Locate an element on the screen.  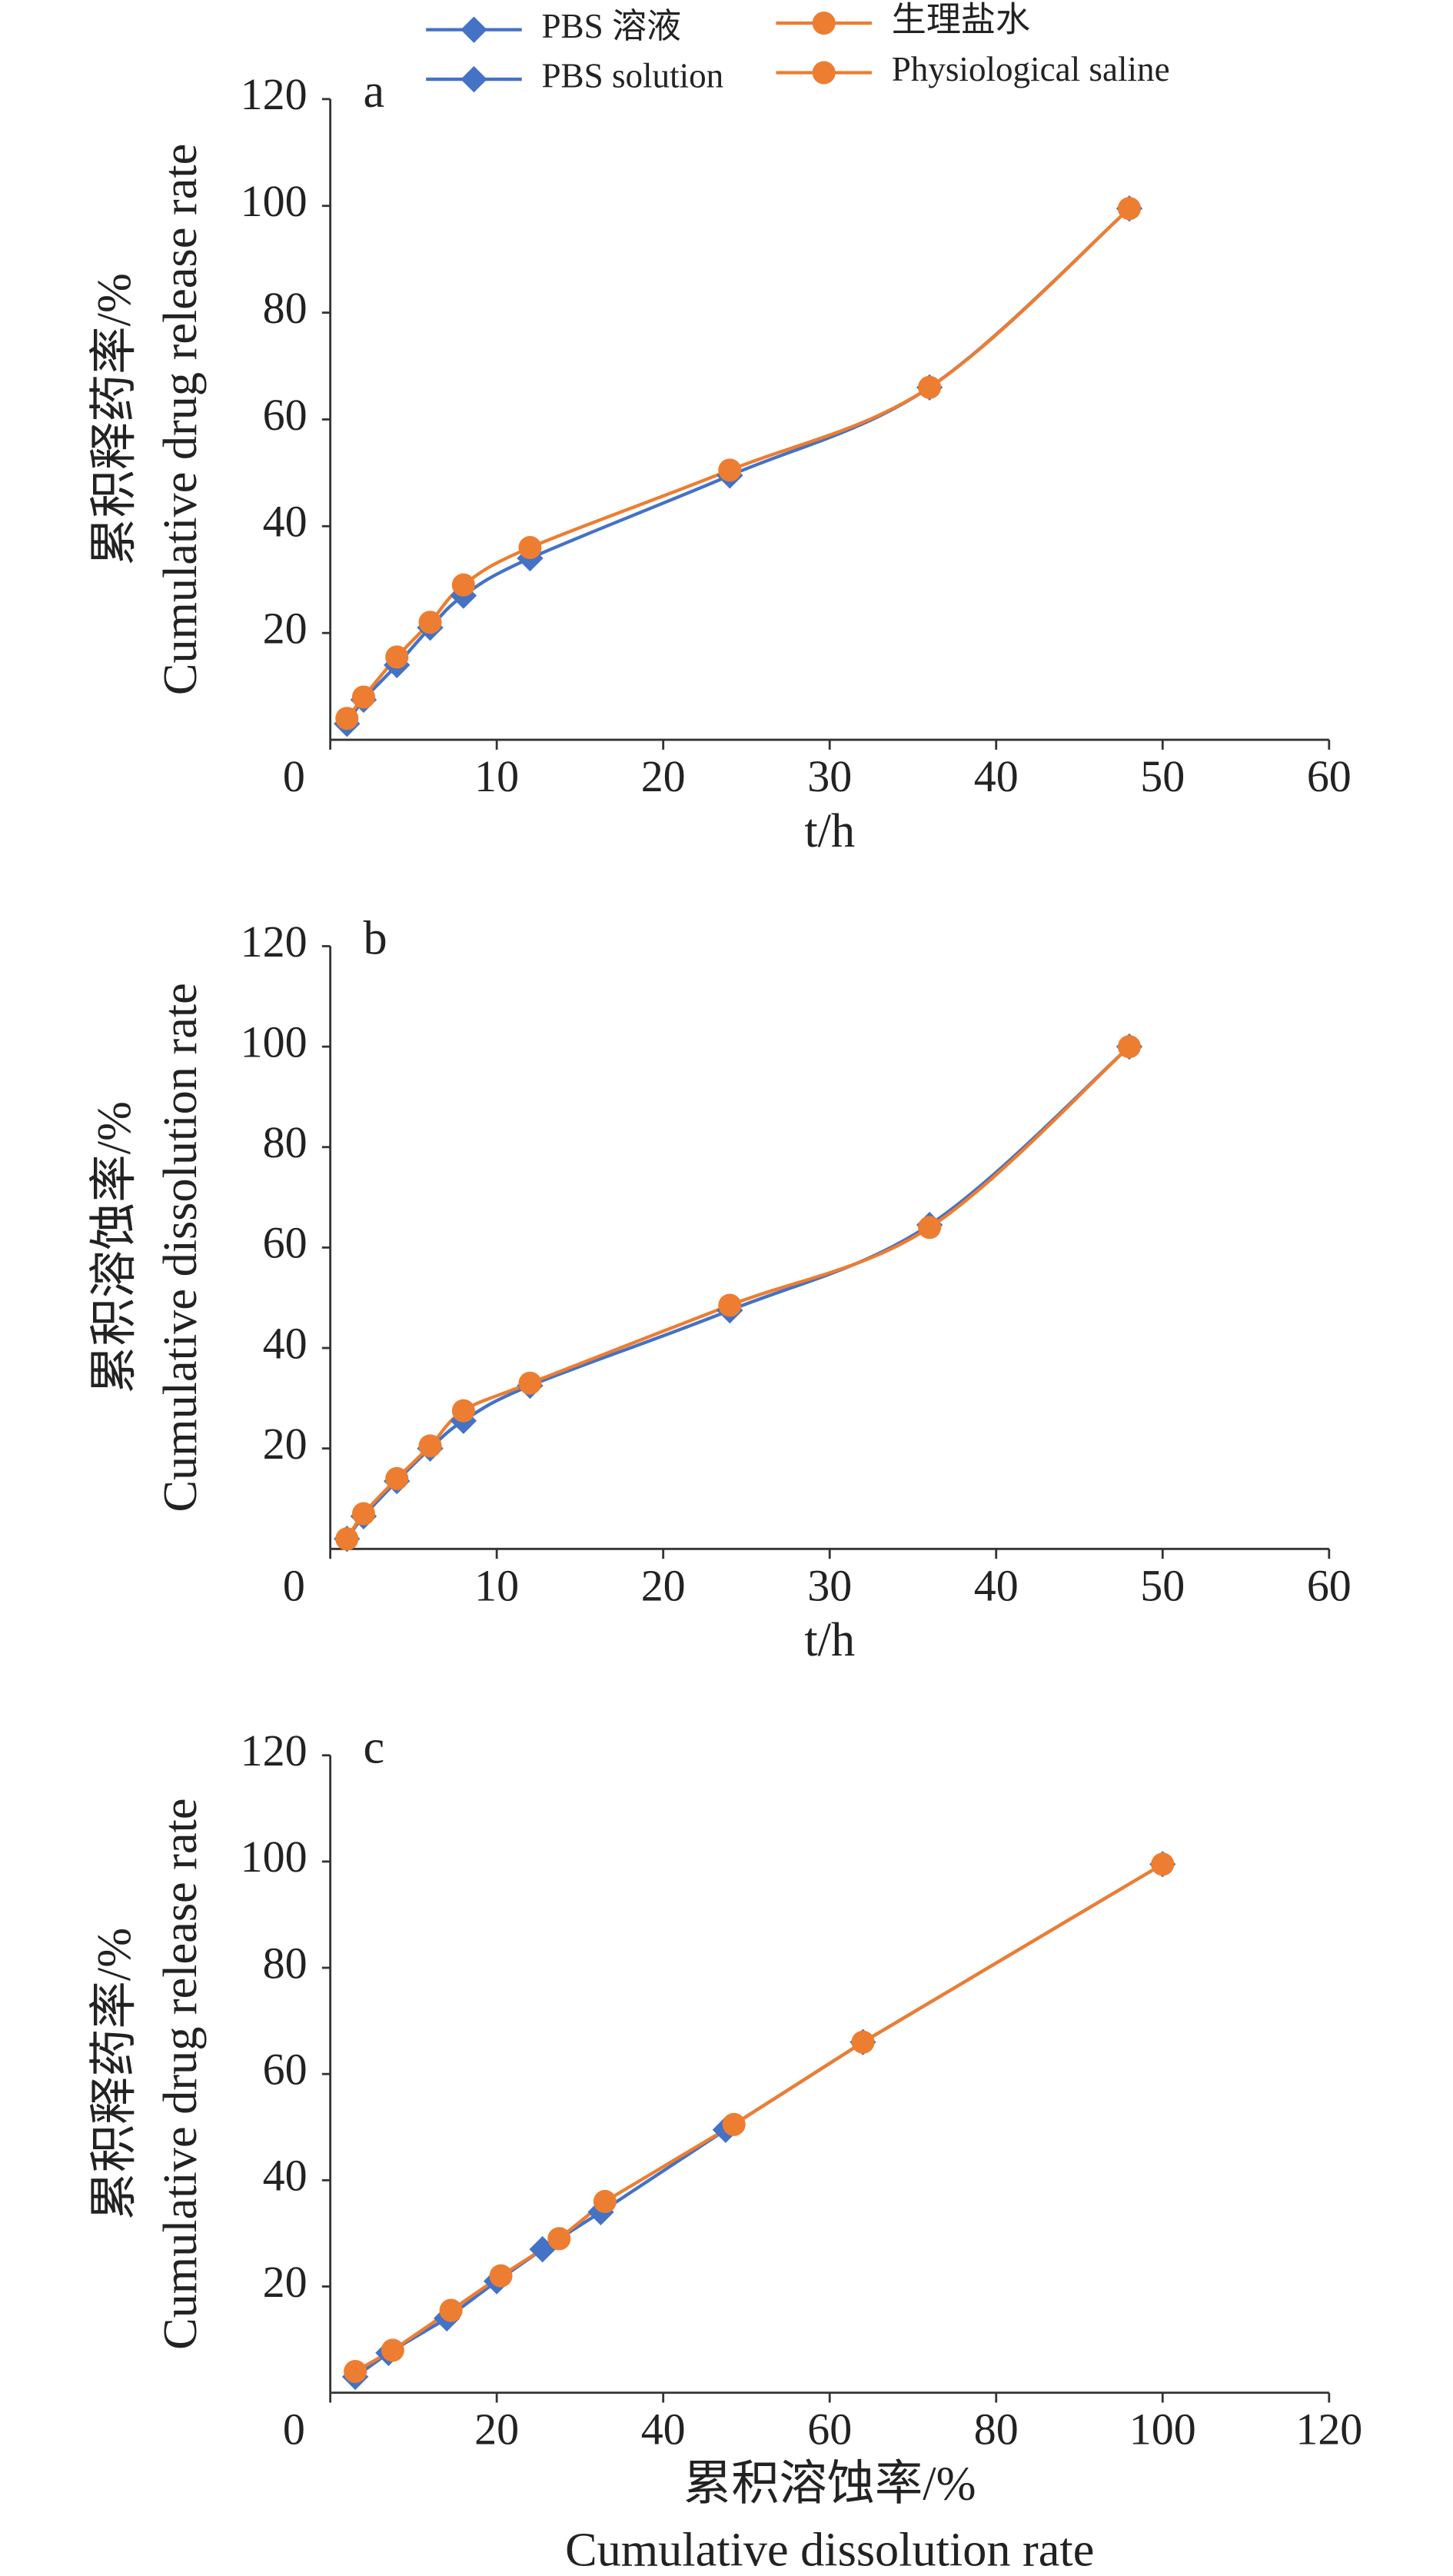
legend-label: 生理盐水 is located at coordinates (961, 19).